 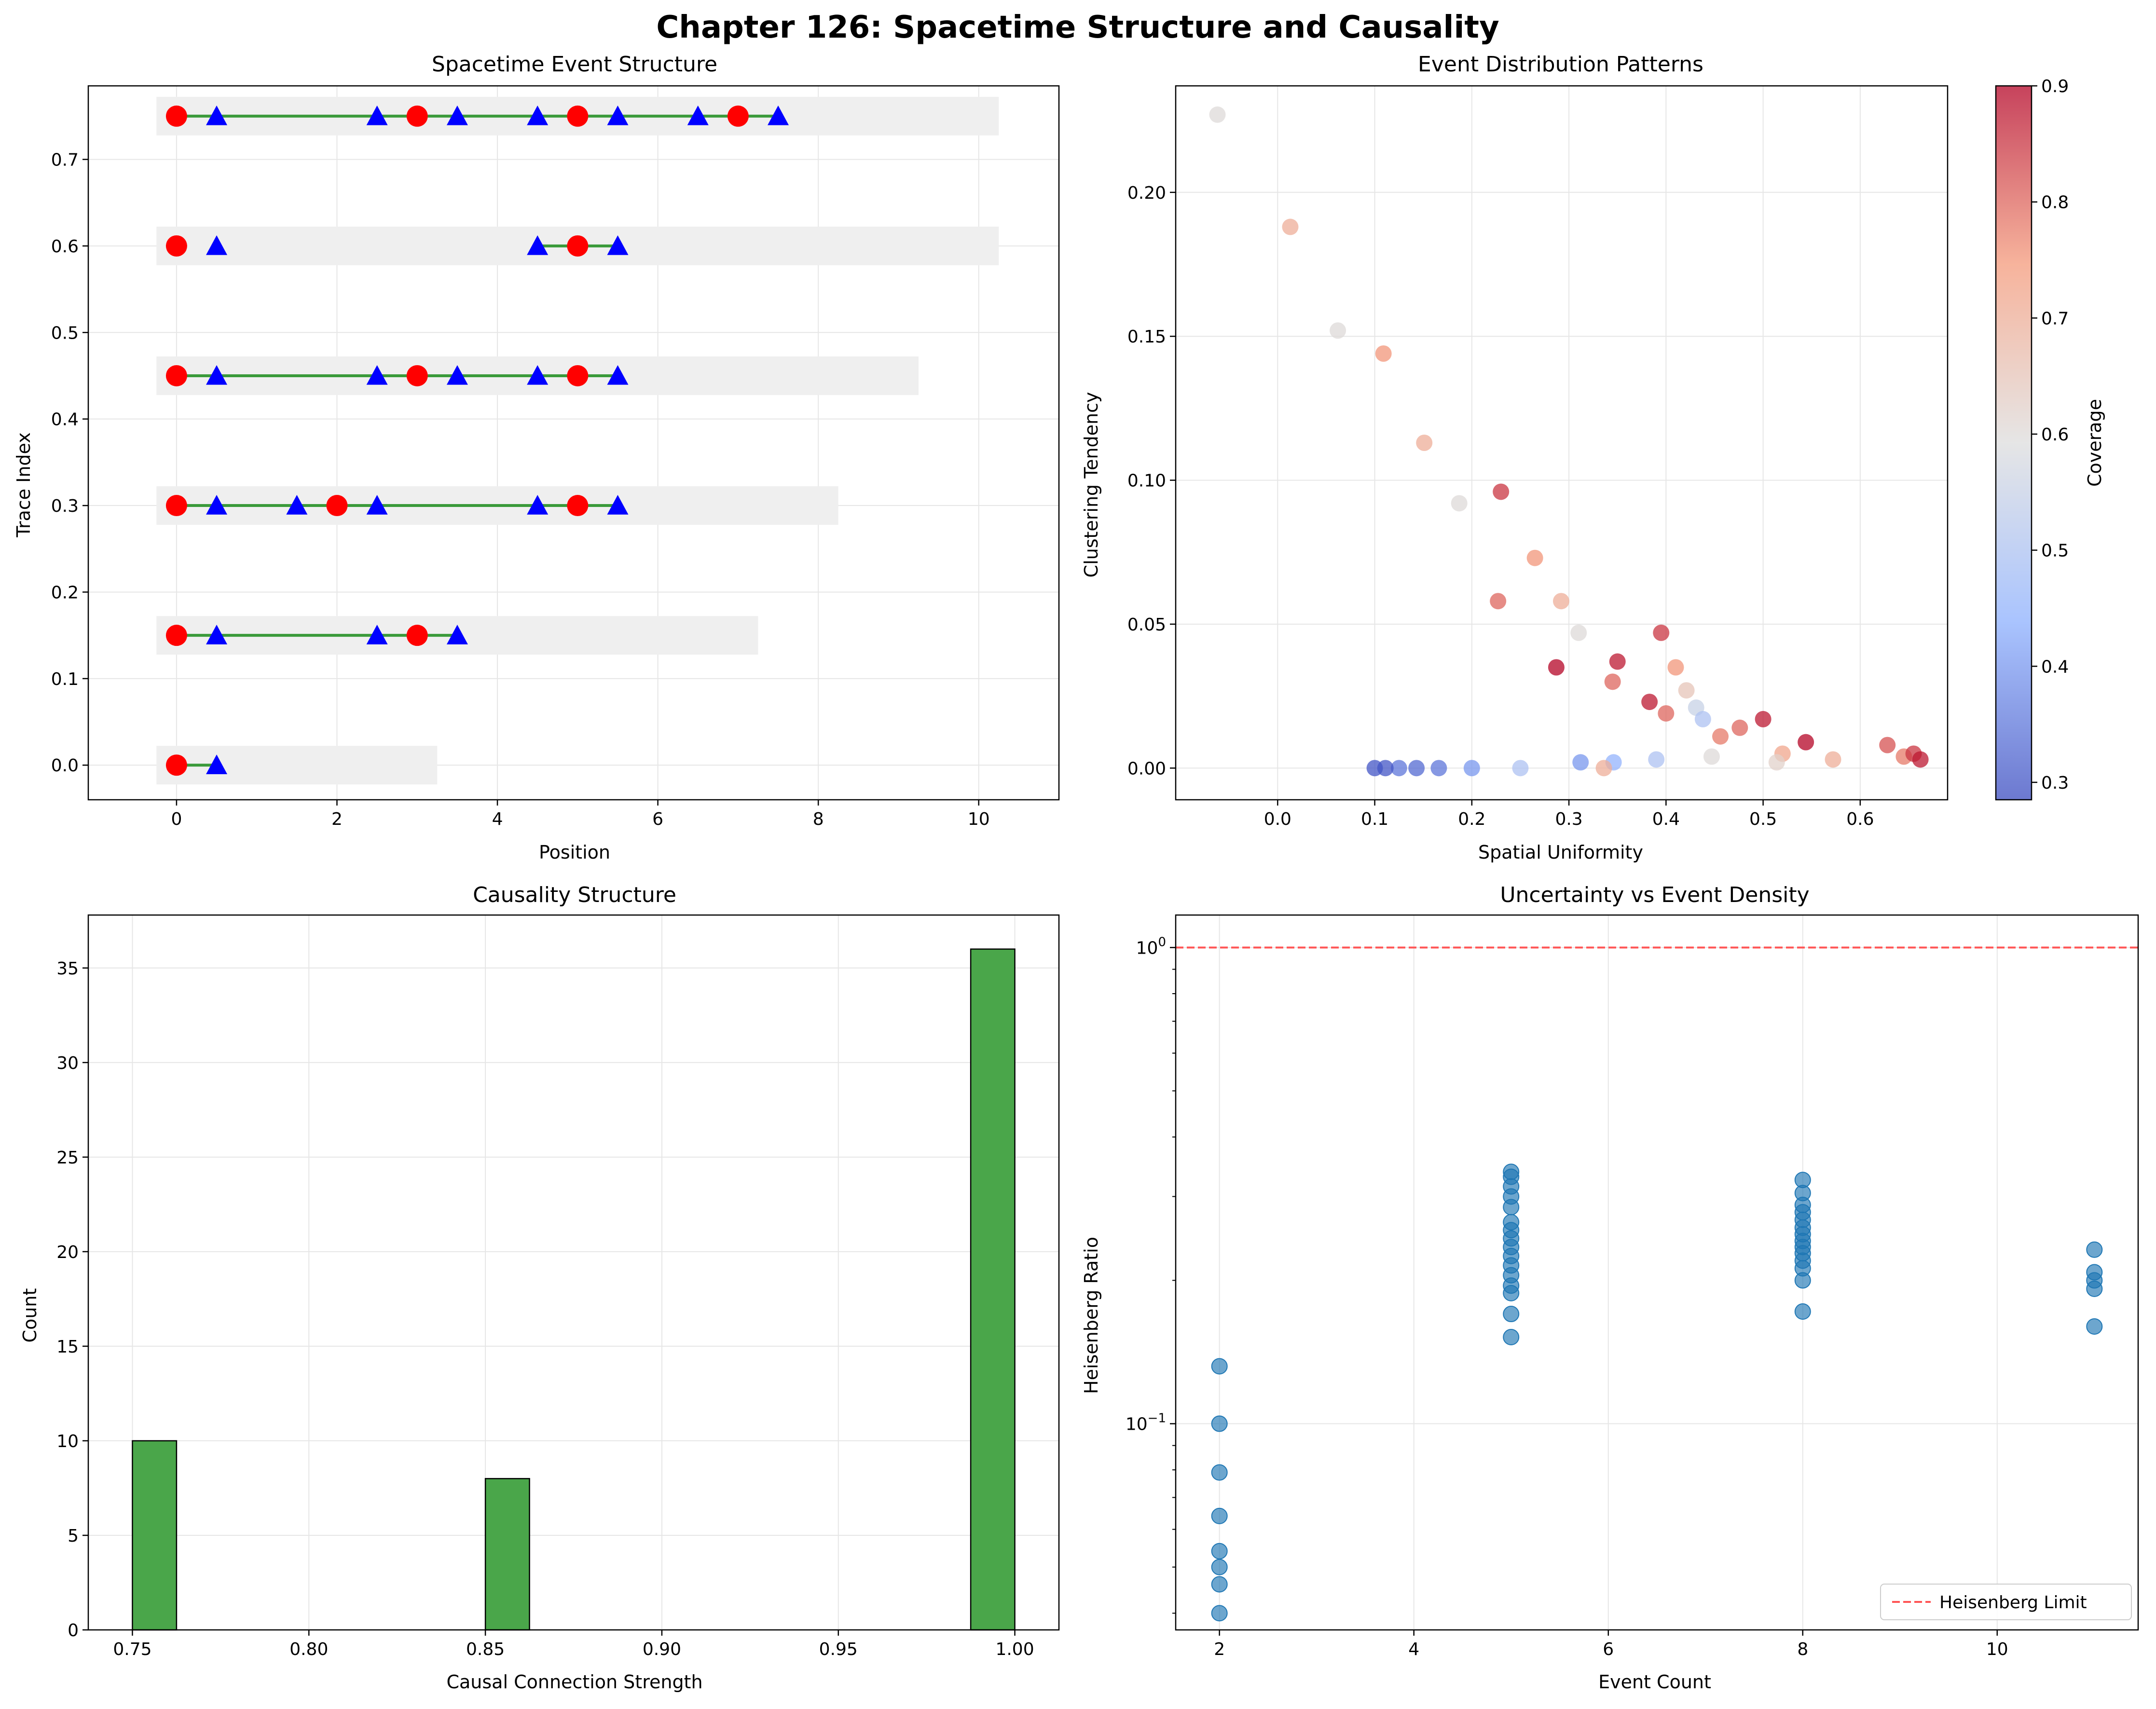 I want to click on ax1-ylabel: Trace Index, so click(x=23, y=485).